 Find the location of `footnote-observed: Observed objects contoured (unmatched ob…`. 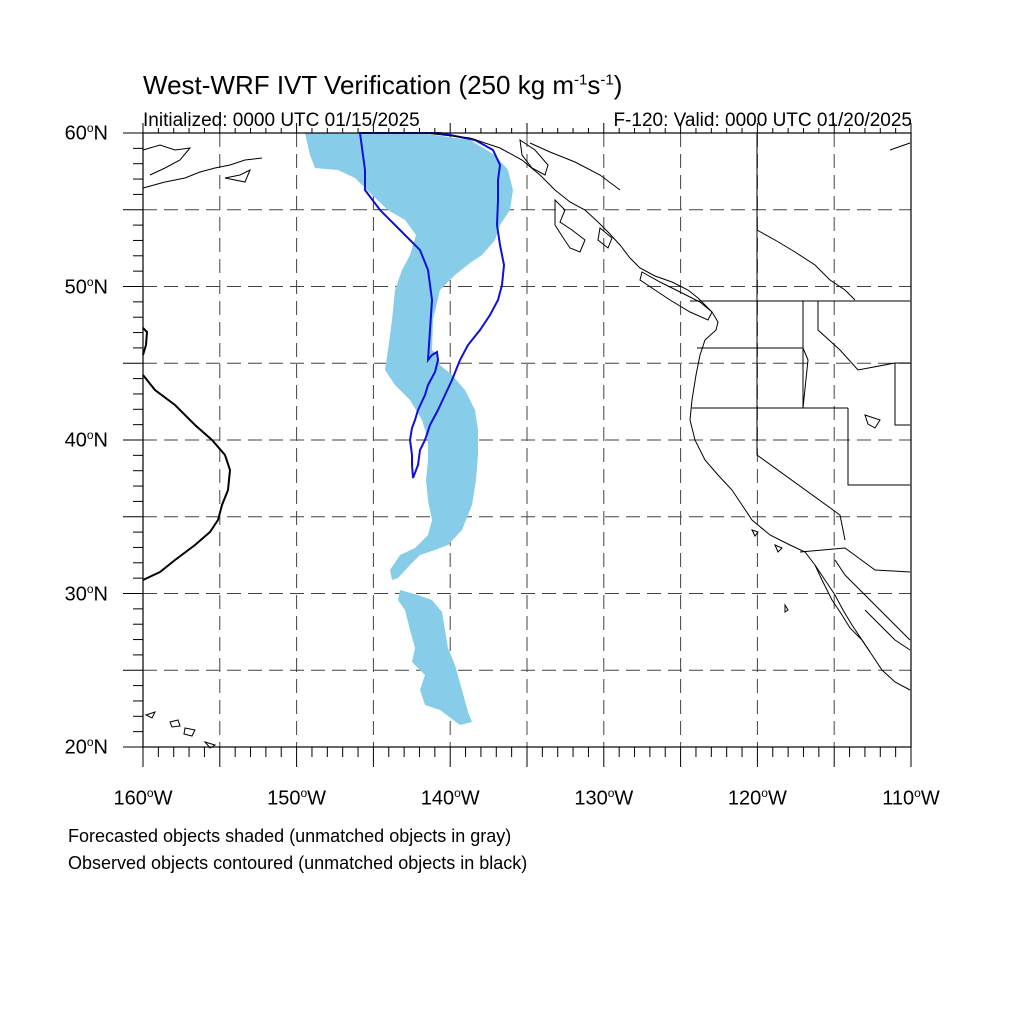

footnote-observed: Observed objects contoured (unmatched ob… is located at coordinates (298, 863).